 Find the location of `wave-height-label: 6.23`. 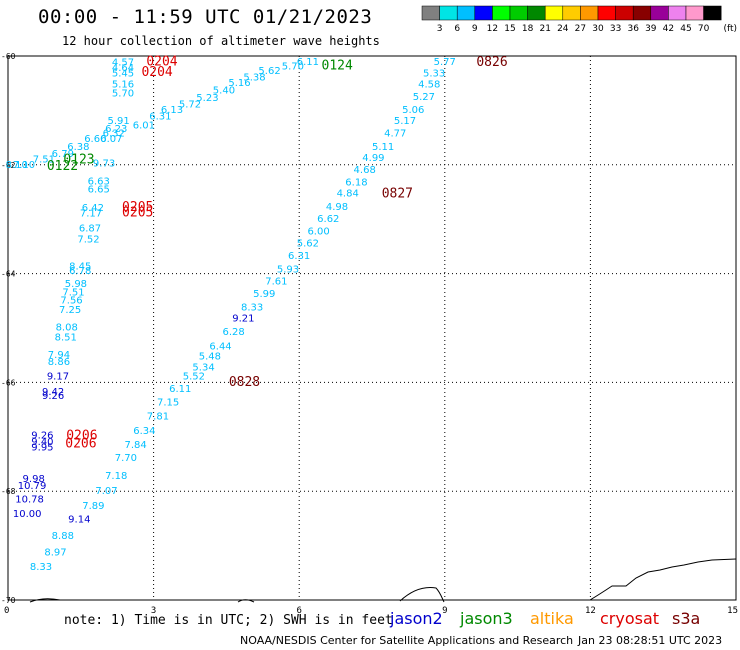

wave-height-label: 6.23 is located at coordinates (116, 129).